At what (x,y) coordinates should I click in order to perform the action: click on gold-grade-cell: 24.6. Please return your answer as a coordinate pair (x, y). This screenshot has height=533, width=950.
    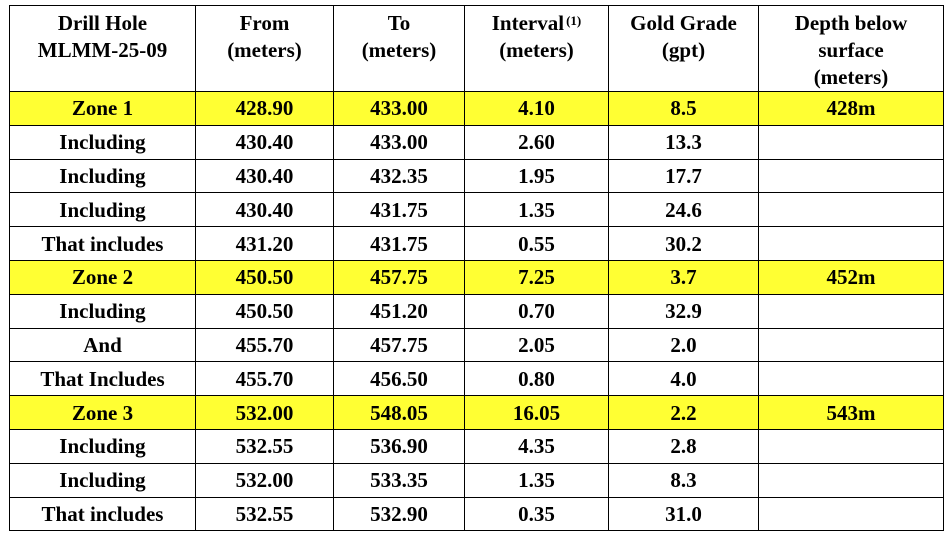
    Looking at the image, I should click on (683, 210).